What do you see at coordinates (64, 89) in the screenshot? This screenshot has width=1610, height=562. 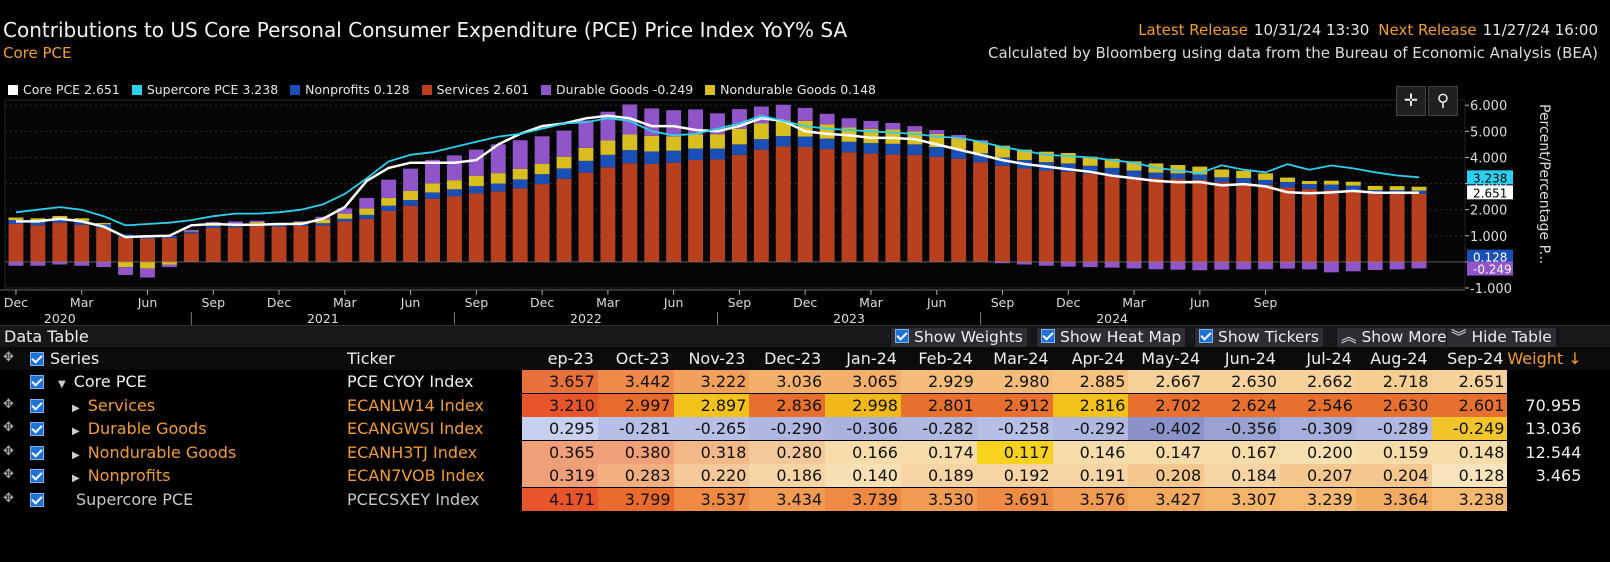 I see `legend-item: Core PCE 2.651` at bounding box center [64, 89].